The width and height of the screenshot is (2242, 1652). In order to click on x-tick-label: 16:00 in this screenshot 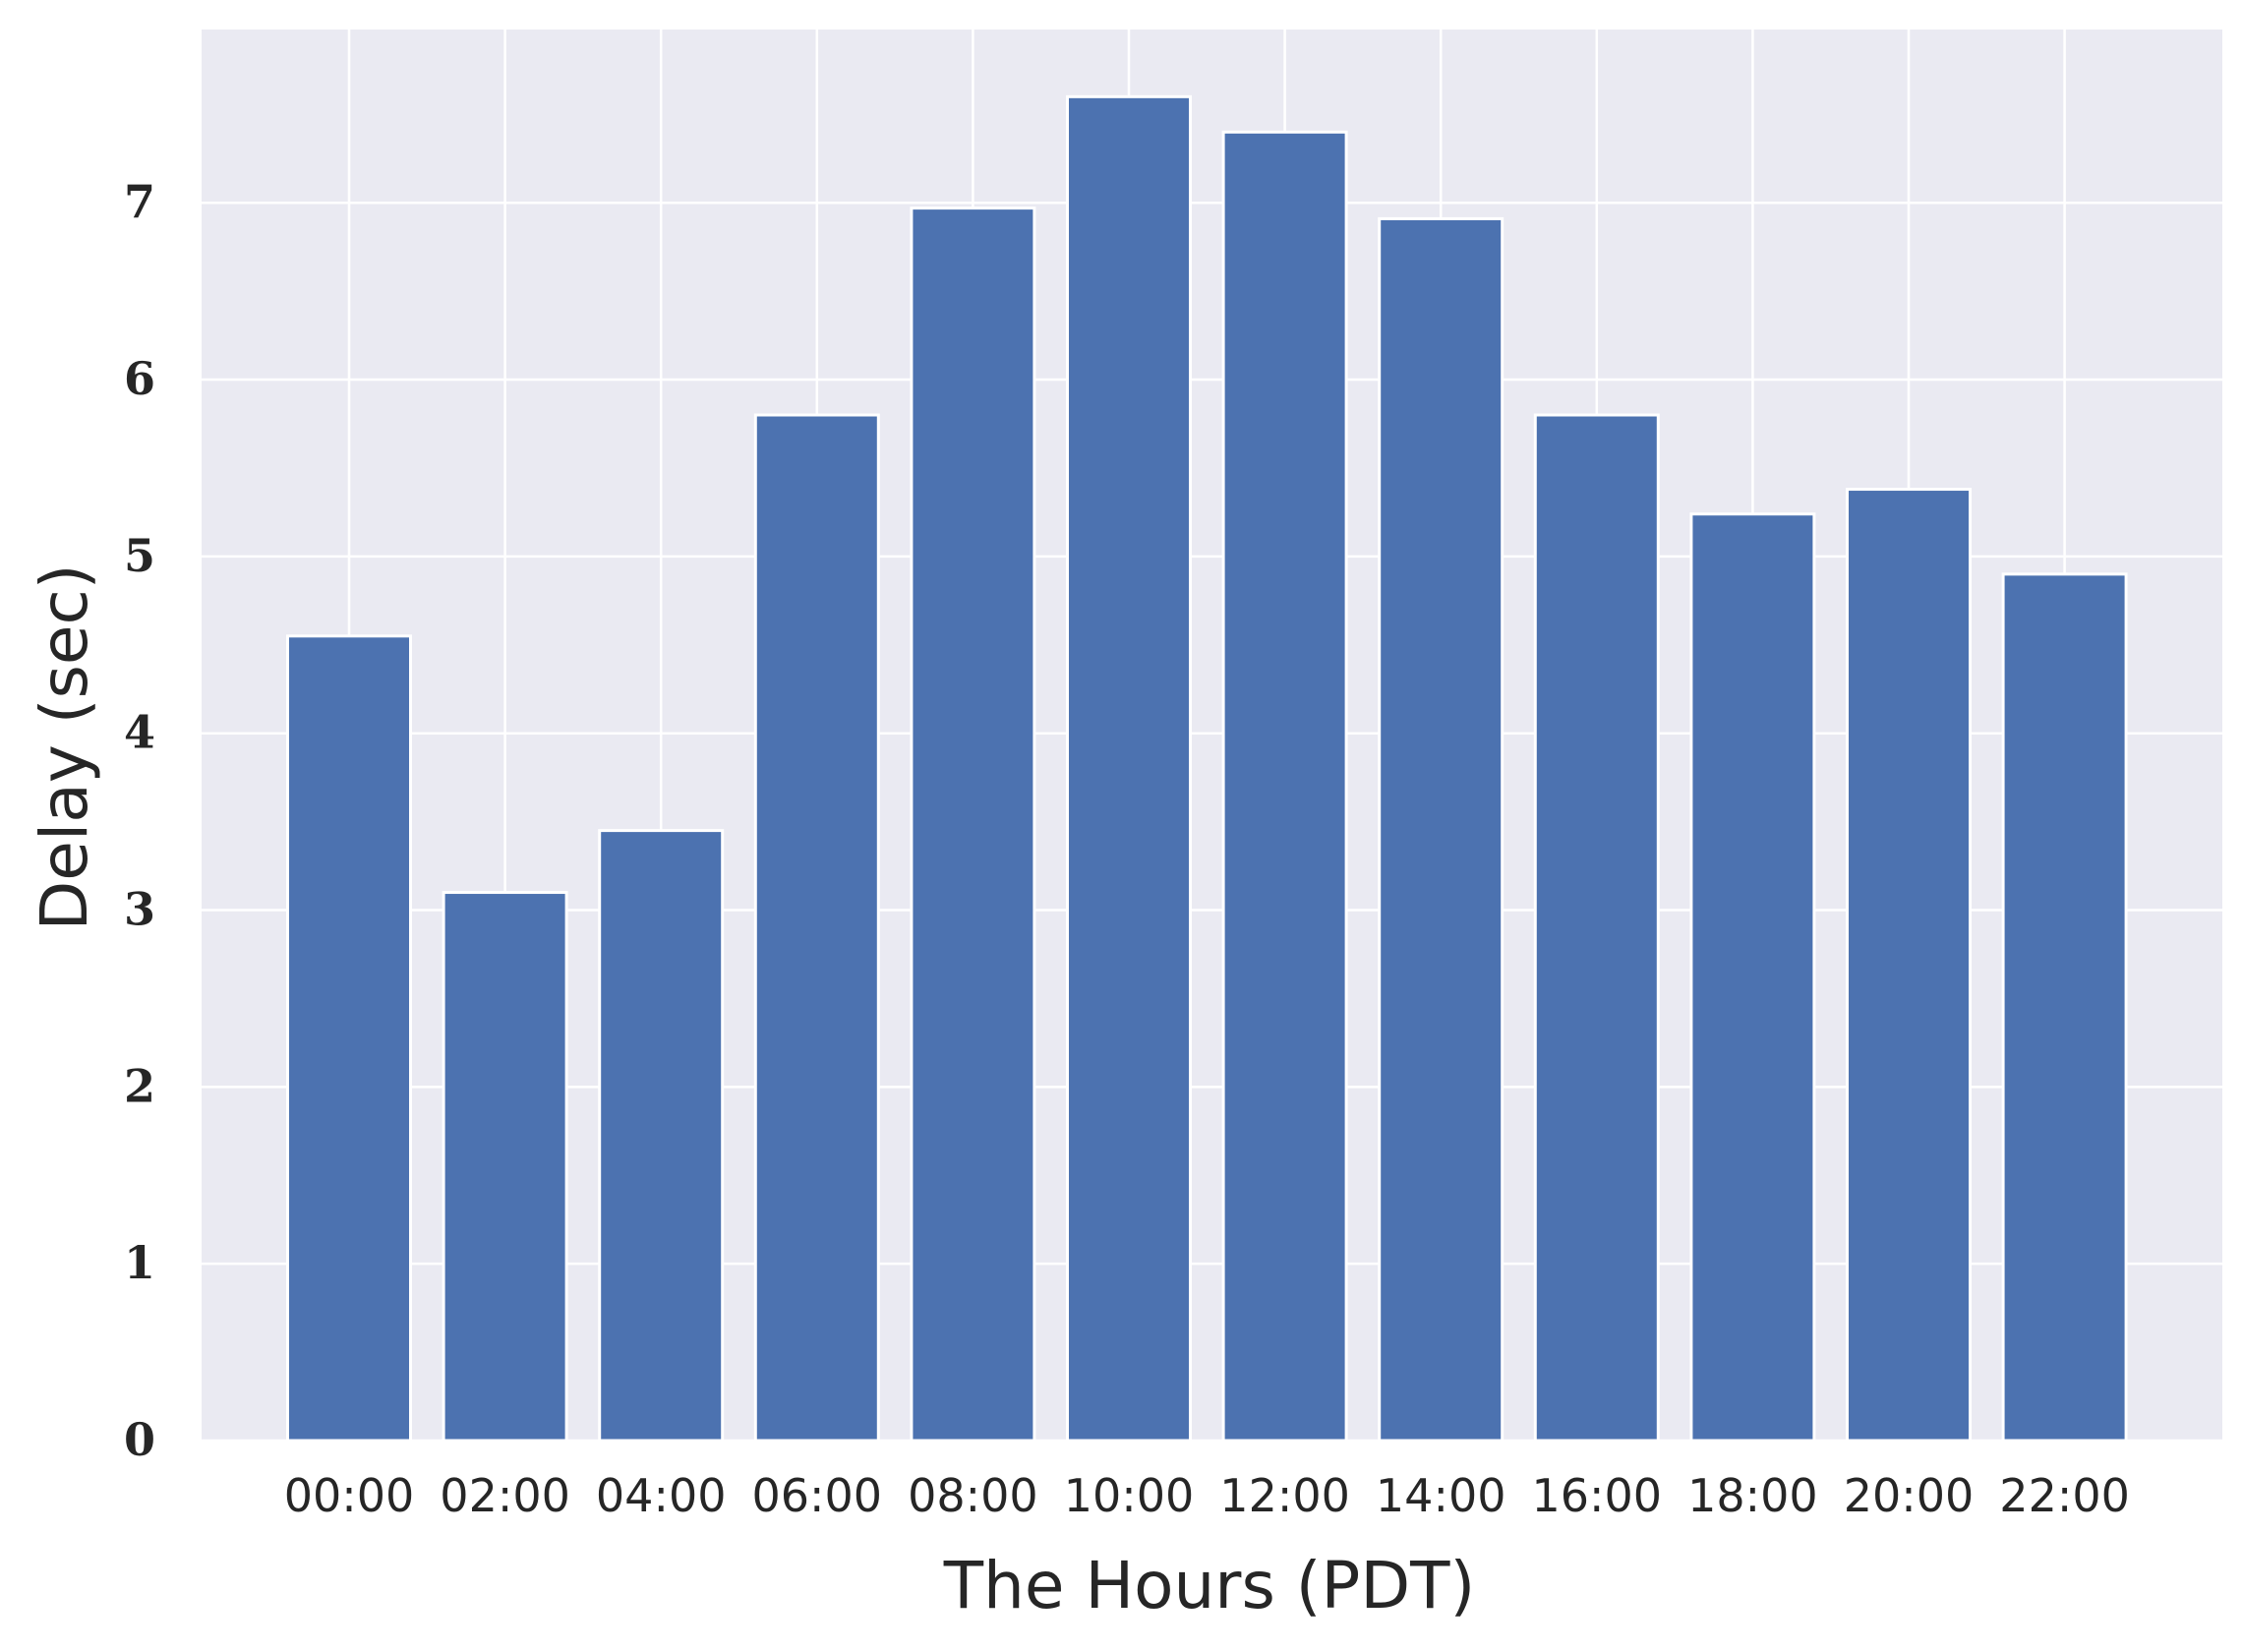, I will do `click(1597, 1495)`.